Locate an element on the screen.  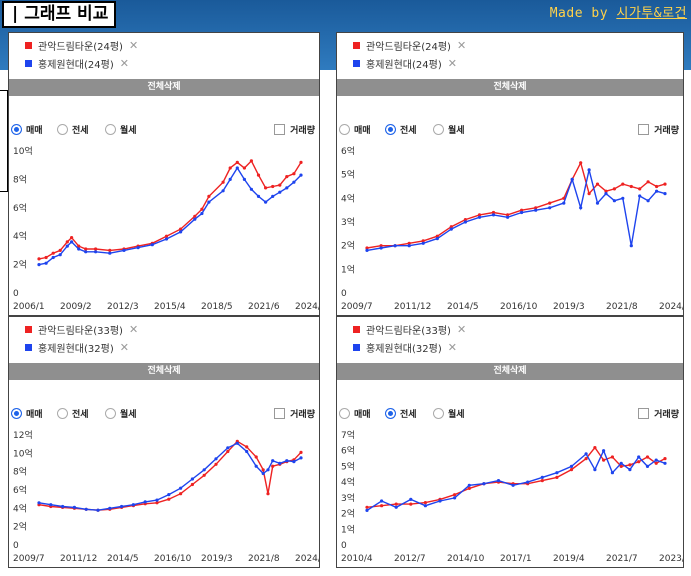
y-tick-label: 2억 is located at coordinates (348, 514).